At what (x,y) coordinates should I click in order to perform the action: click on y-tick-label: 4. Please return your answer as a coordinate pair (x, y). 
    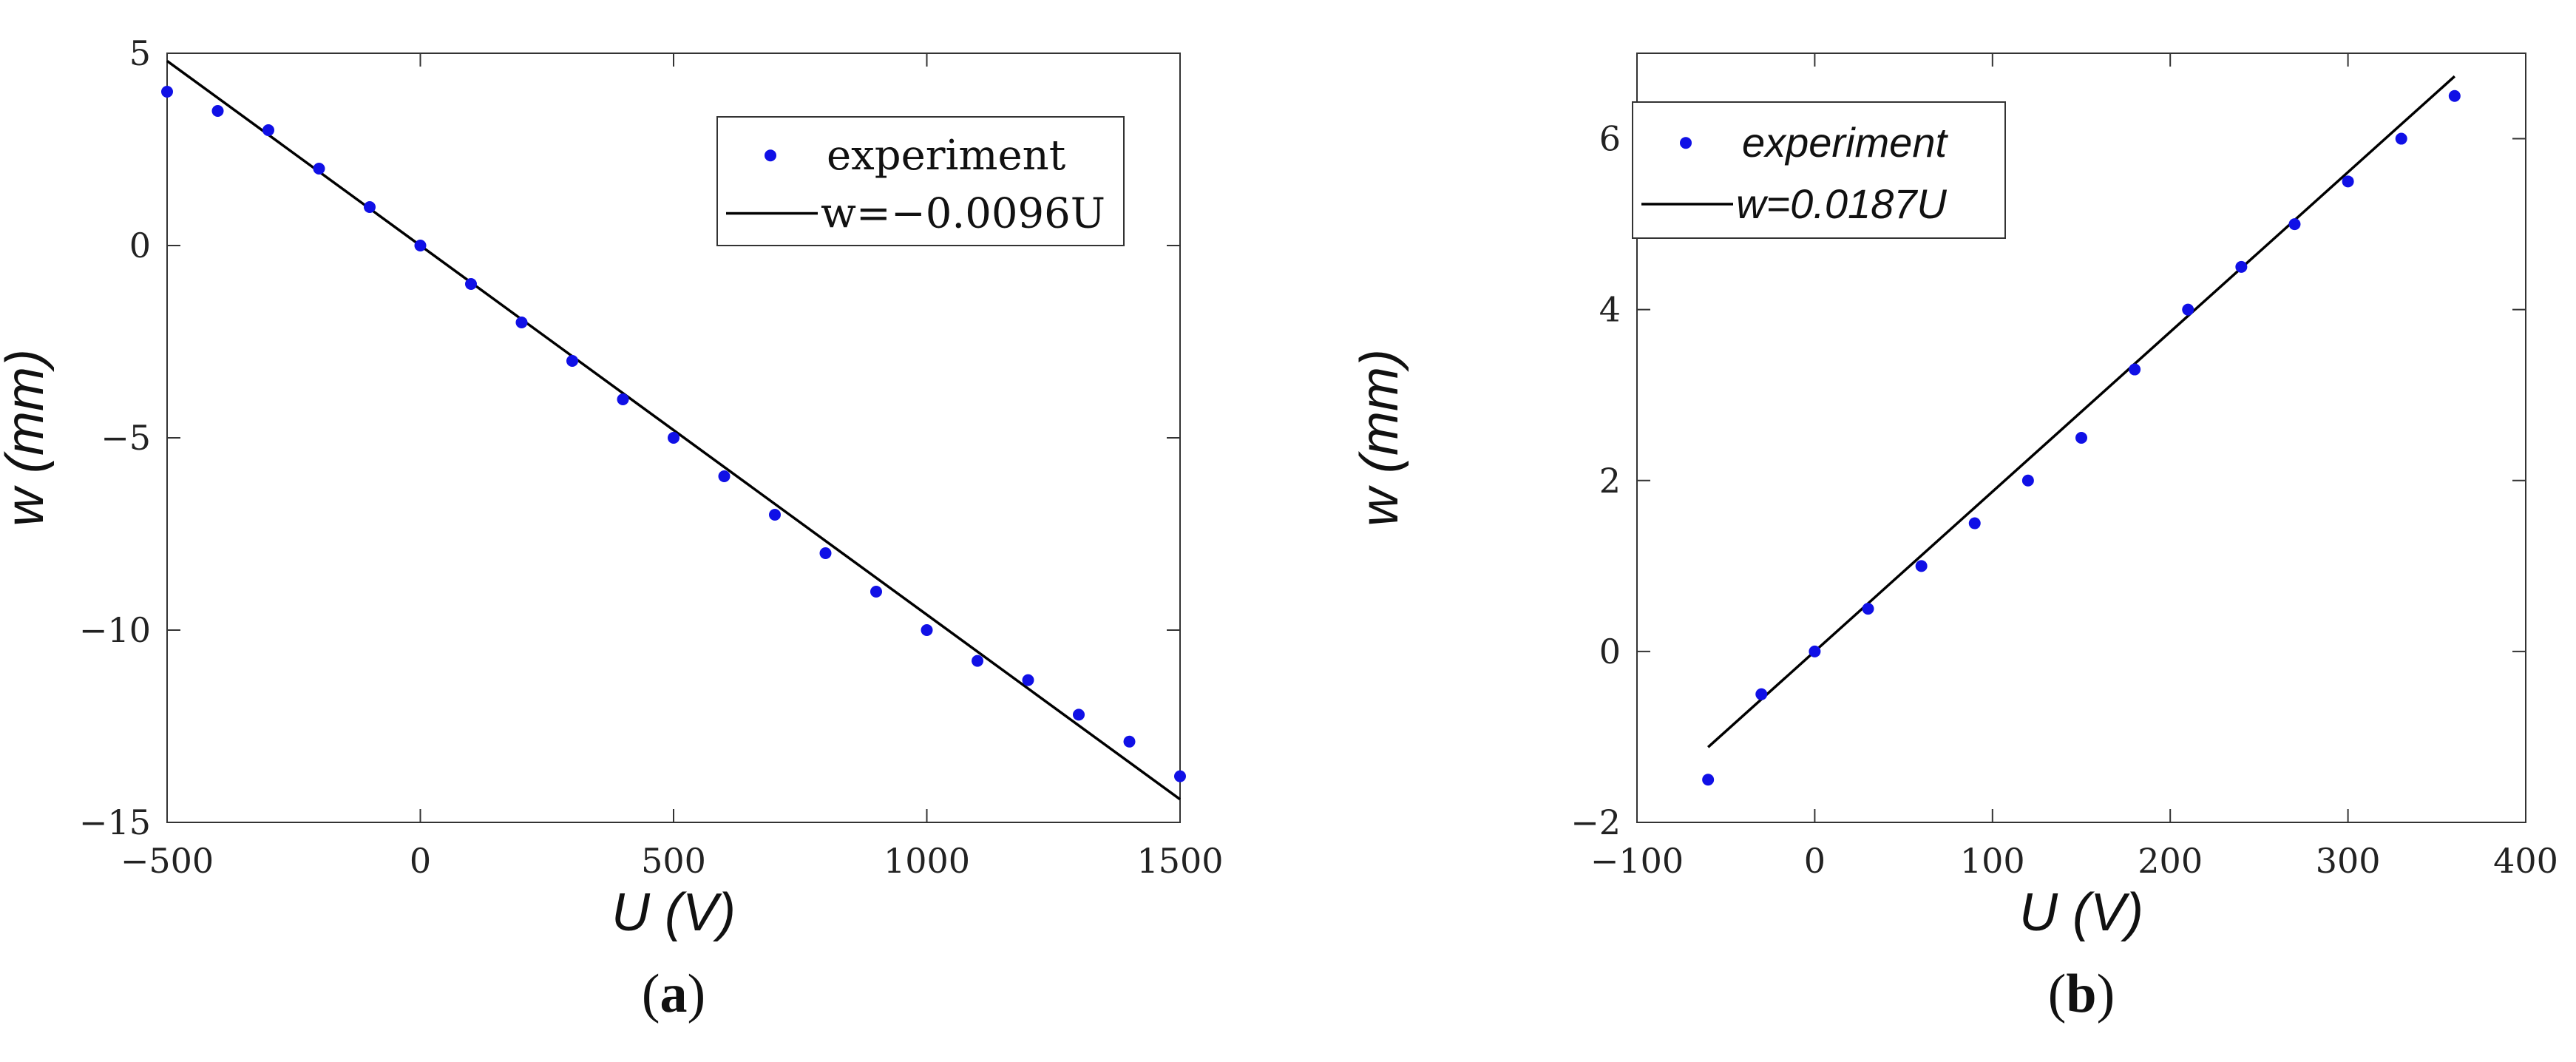
    Looking at the image, I should click on (1610, 310).